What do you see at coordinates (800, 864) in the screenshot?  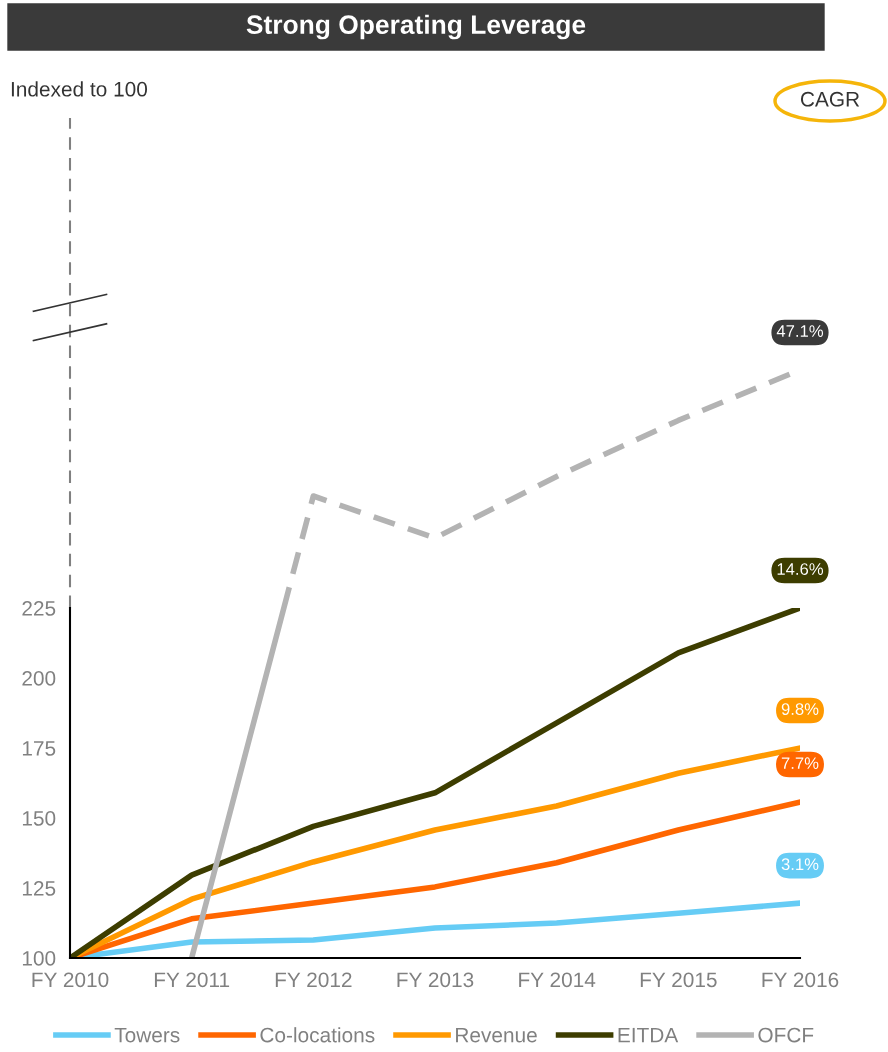 I see `annotation: 3.1%` at bounding box center [800, 864].